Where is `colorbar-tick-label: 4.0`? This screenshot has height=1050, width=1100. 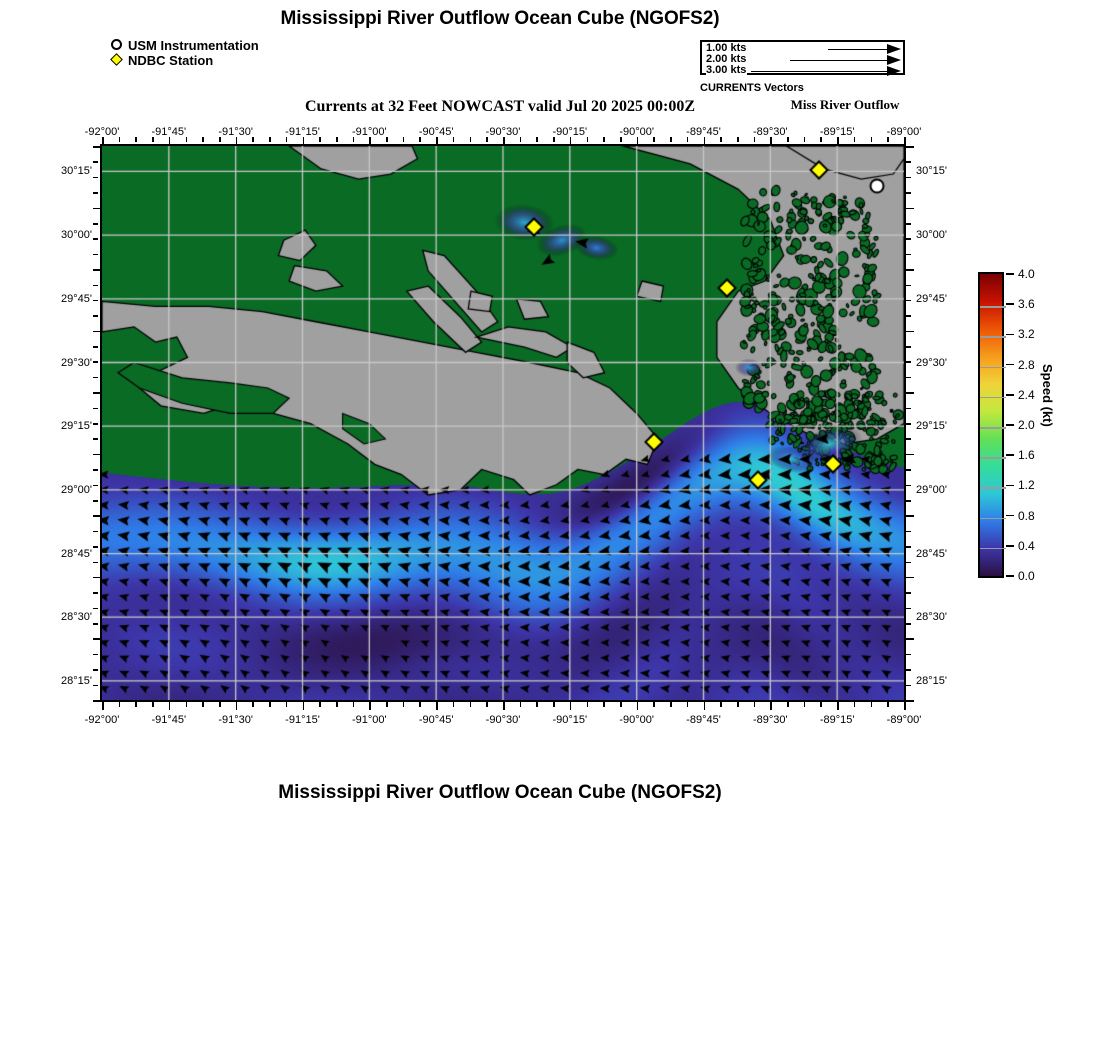
colorbar-tick-label: 4.0 is located at coordinates (1026, 274).